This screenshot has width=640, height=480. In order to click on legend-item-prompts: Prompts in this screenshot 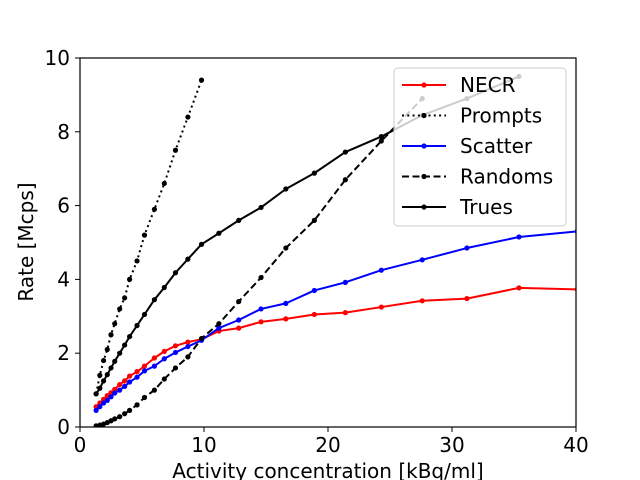, I will do `click(472, 116)`.